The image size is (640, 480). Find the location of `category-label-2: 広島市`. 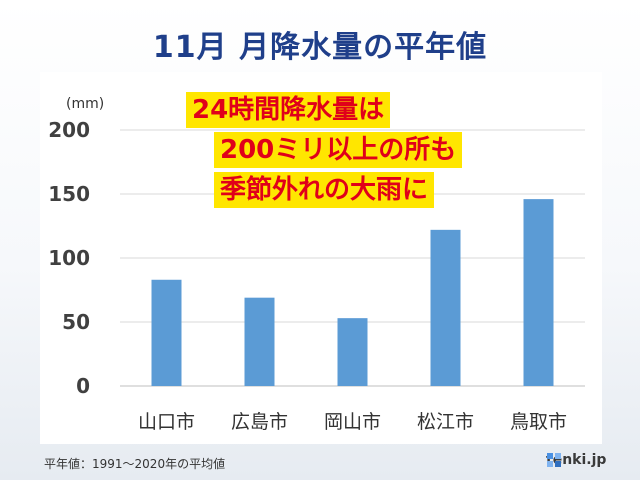

category-label-2: 広島市 is located at coordinates (259, 422).